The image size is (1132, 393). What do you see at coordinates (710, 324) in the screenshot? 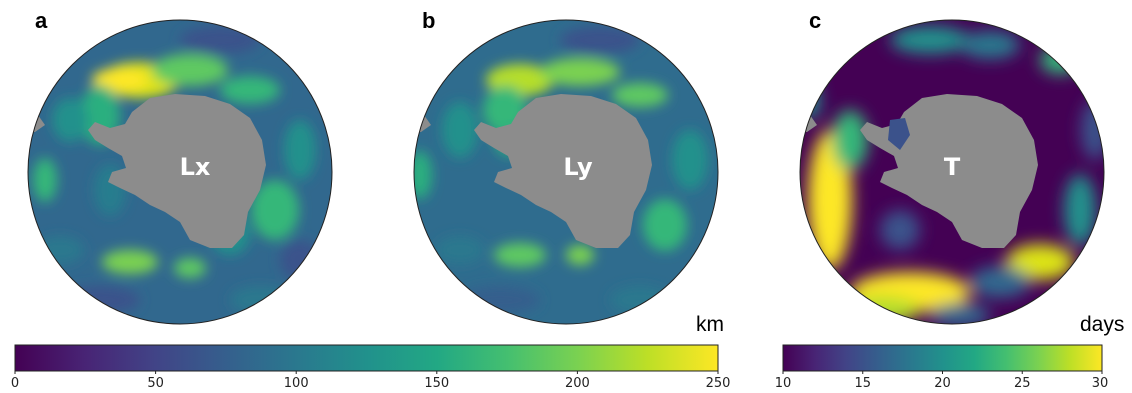
I see `colorbar-unit-km: km` at bounding box center [710, 324].